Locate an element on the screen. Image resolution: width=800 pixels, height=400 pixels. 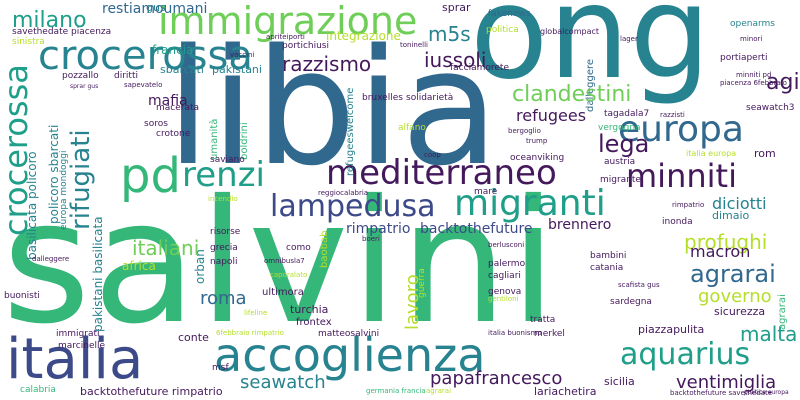
word-accoglienza: accoglienza is located at coordinates (350, 355).